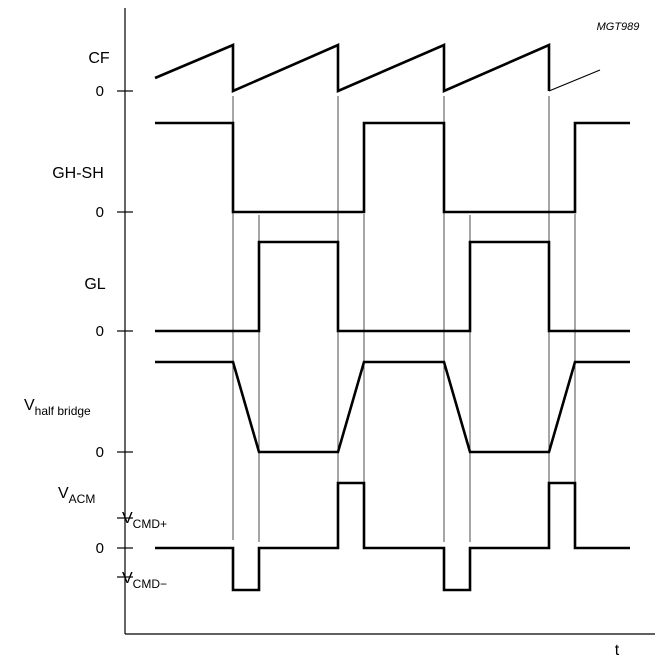 This screenshot has width=669, height=666. What do you see at coordinates (392, 286) in the screenshot?
I see `gl-waveform` at bounding box center [392, 286].